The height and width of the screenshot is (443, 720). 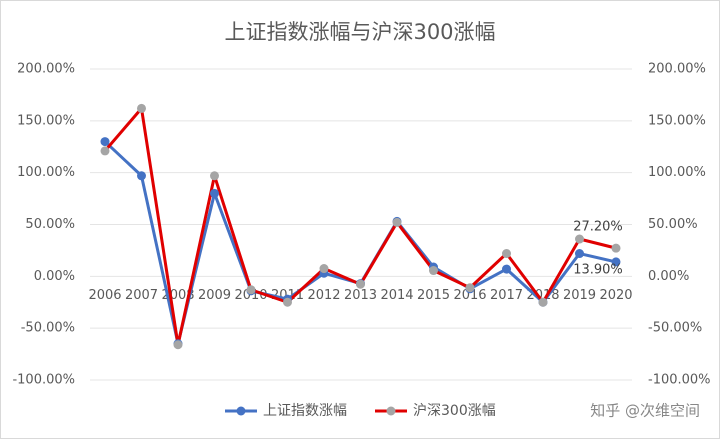 I want to click on y-tick-label: 200.00%, so click(x=46, y=69).